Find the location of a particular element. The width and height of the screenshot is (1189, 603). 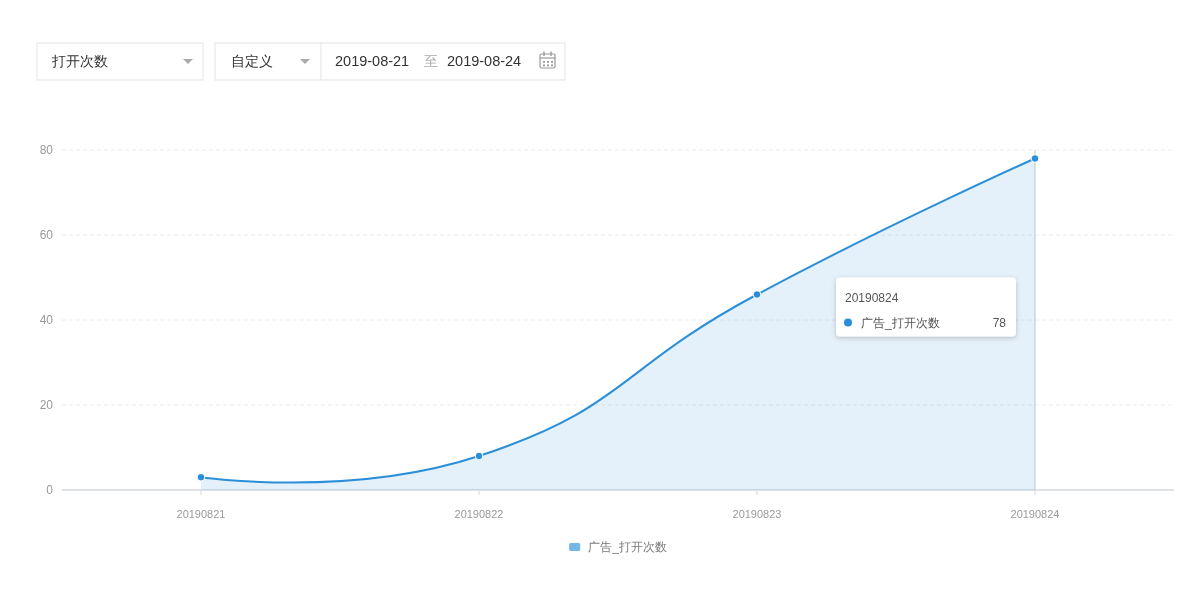

legend-label: 广告_打开次数 is located at coordinates (627, 547).